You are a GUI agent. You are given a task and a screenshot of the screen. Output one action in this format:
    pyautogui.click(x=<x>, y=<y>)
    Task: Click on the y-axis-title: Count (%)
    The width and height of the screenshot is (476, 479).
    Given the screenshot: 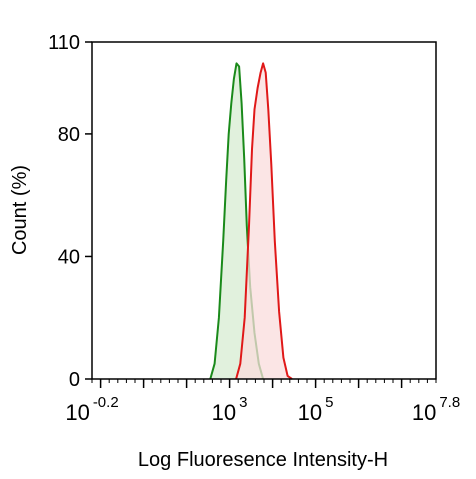 What is the action you would take?
    pyautogui.click(x=20, y=210)
    